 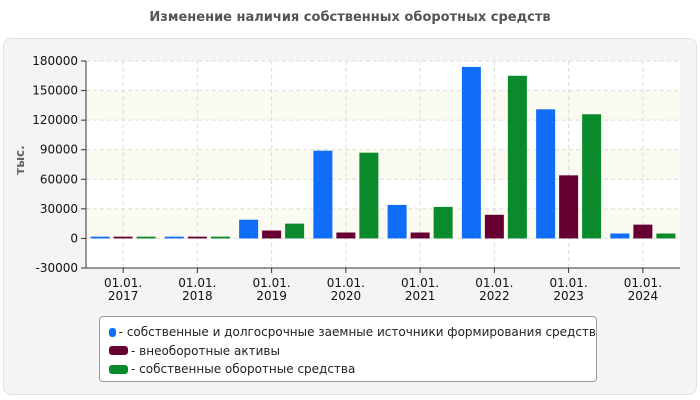 I want to click on y-tick-label: 120000, so click(x=55, y=120).